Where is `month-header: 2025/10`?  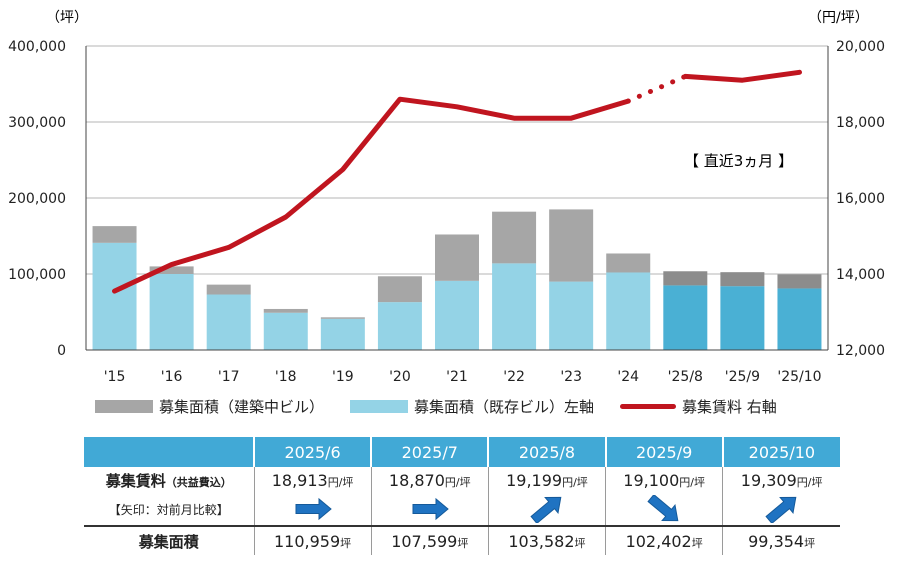 month-header: 2025/10 is located at coordinates (781, 452).